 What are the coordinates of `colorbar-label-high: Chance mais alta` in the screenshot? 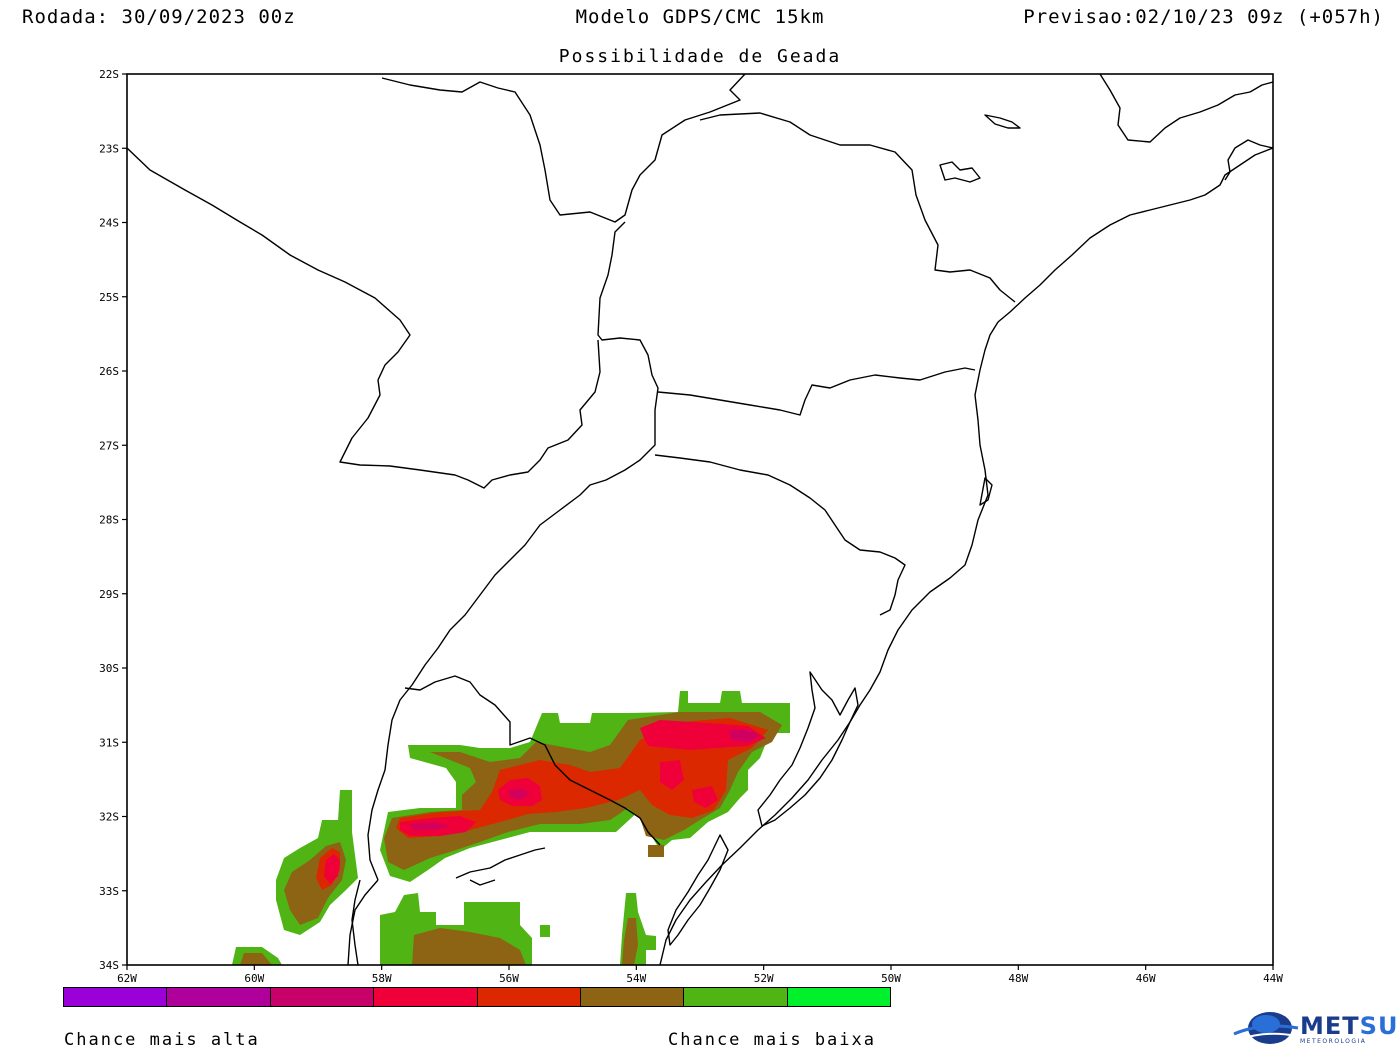 It's located at (162, 1040).